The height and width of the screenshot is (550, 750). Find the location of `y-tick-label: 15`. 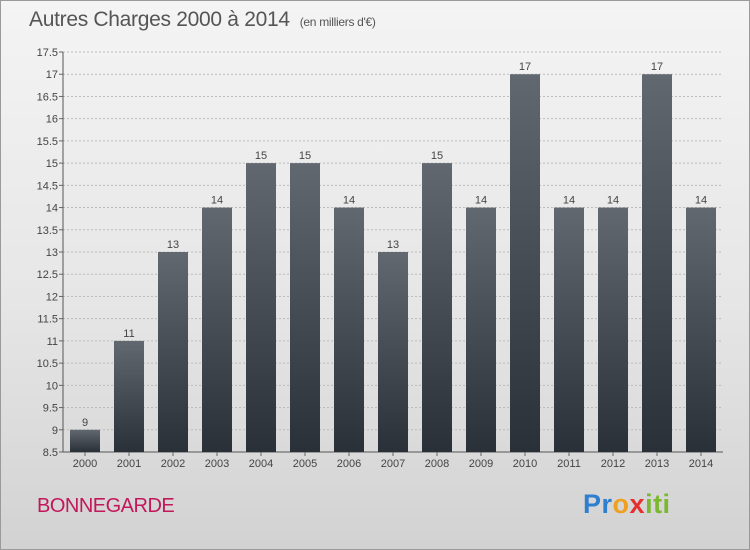

y-tick-label: 15 is located at coordinates (52, 164).